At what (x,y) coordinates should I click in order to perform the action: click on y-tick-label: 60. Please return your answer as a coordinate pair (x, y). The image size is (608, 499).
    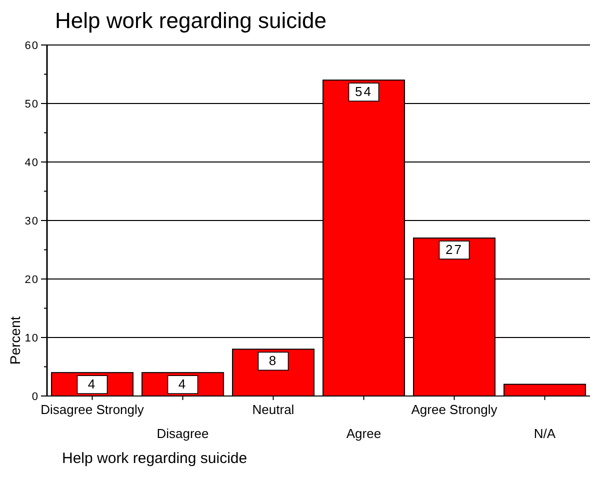
    Looking at the image, I should click on (31, 46).